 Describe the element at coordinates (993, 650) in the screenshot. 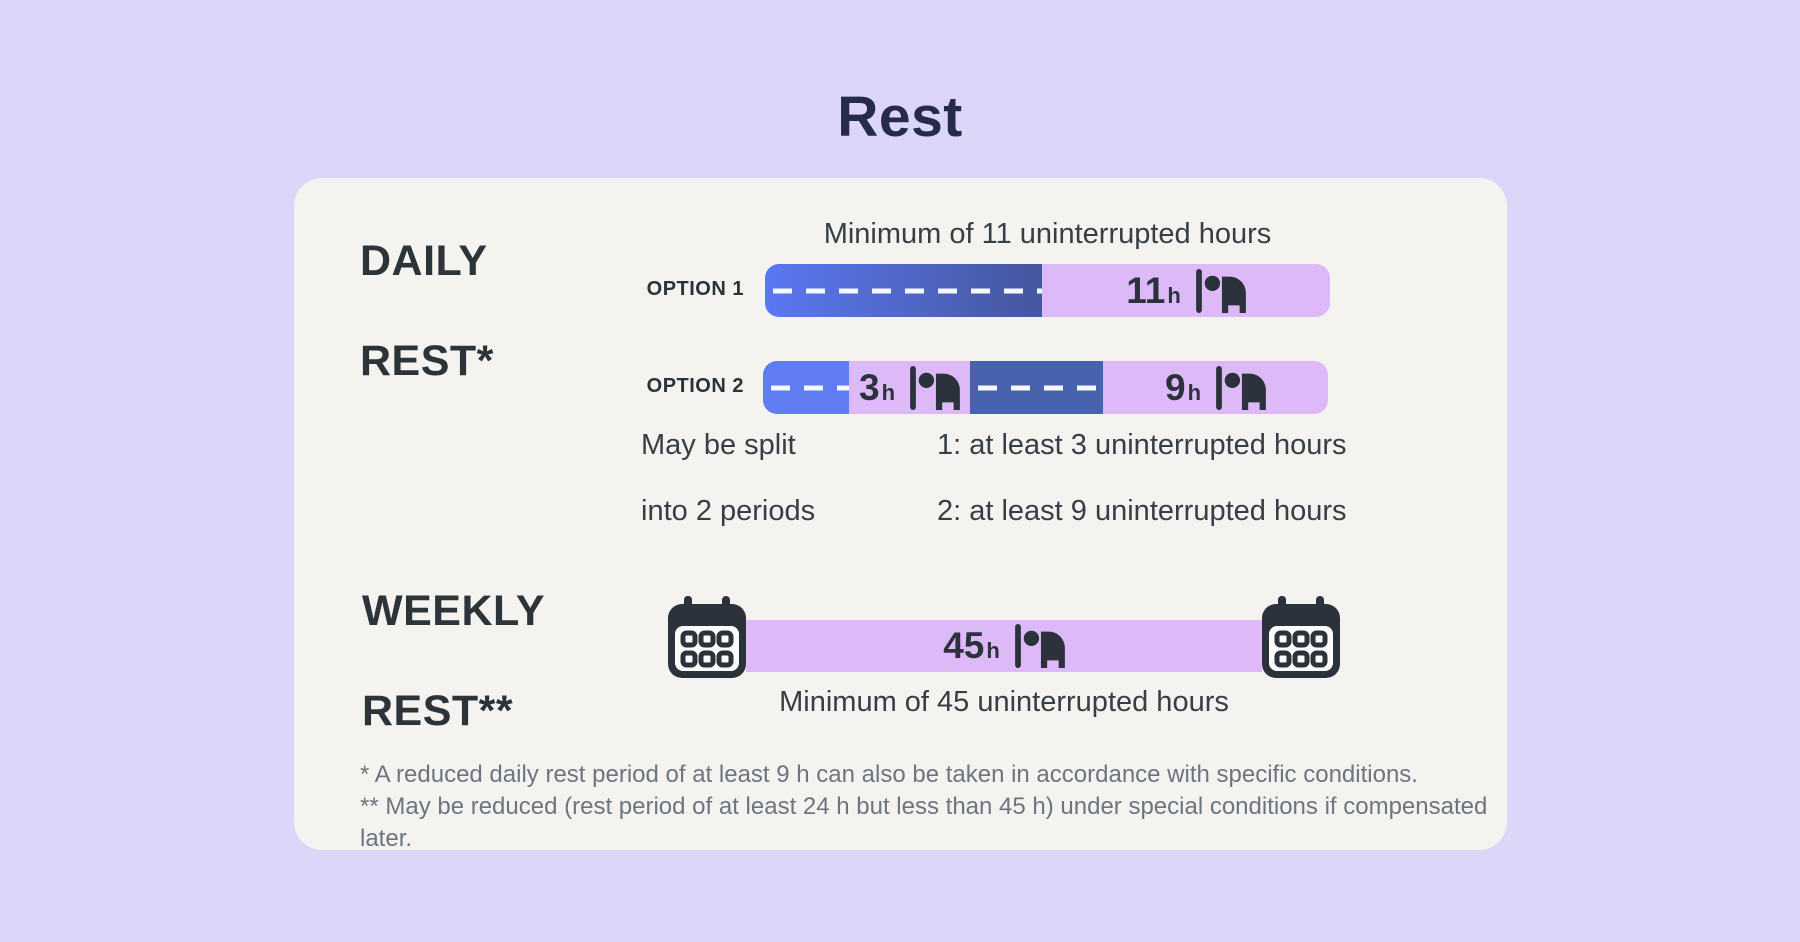

I see `weekly-hours-unit: h` at that location.